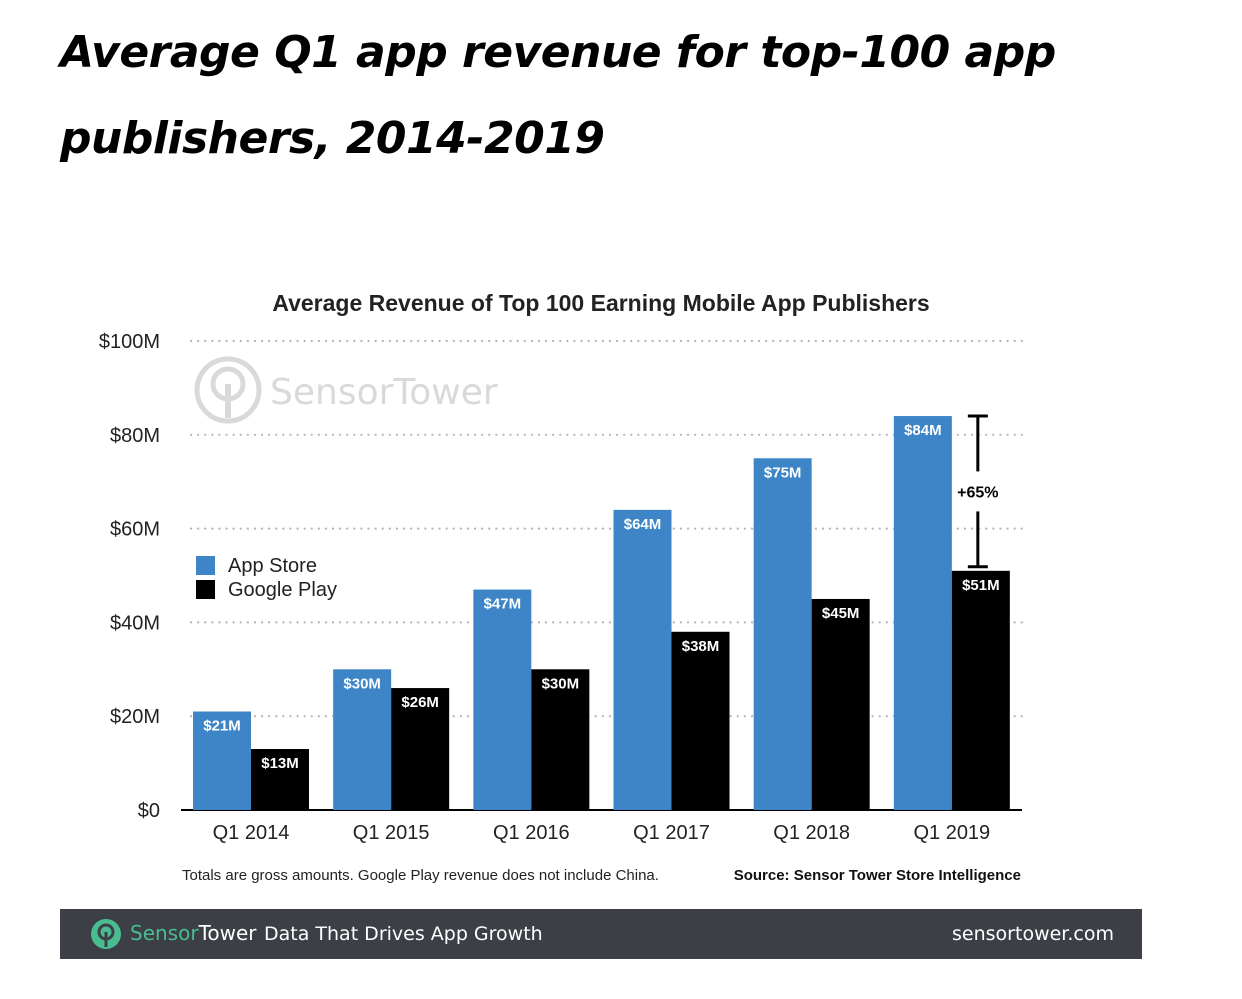 The image size is (1242, 999). What do you see at coordinates (558, 52) in the screenshot?
I see `headline-line-1: Average Q1 app revenue for top-100 app` at bounding box center [558, 52].